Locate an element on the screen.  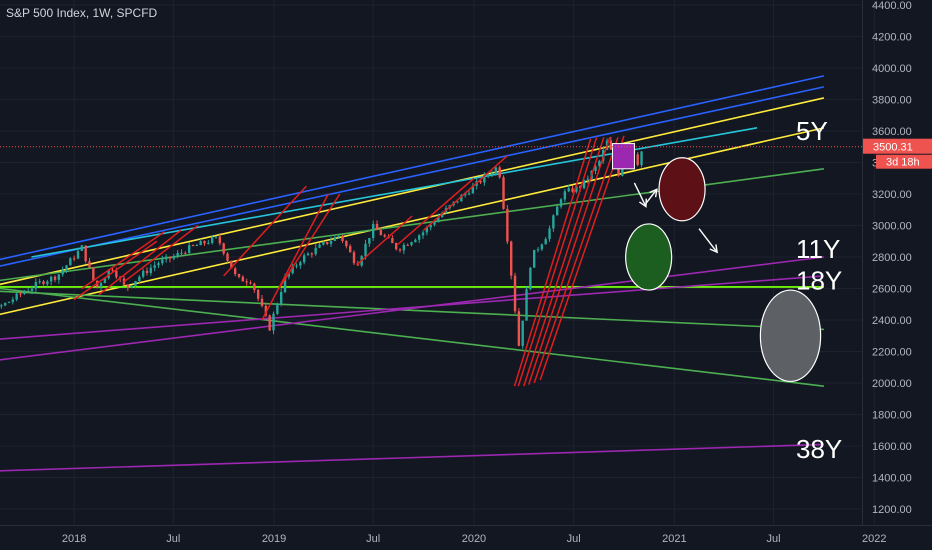
last-price-value: 3500.31 is located at coordinates (893, 148).